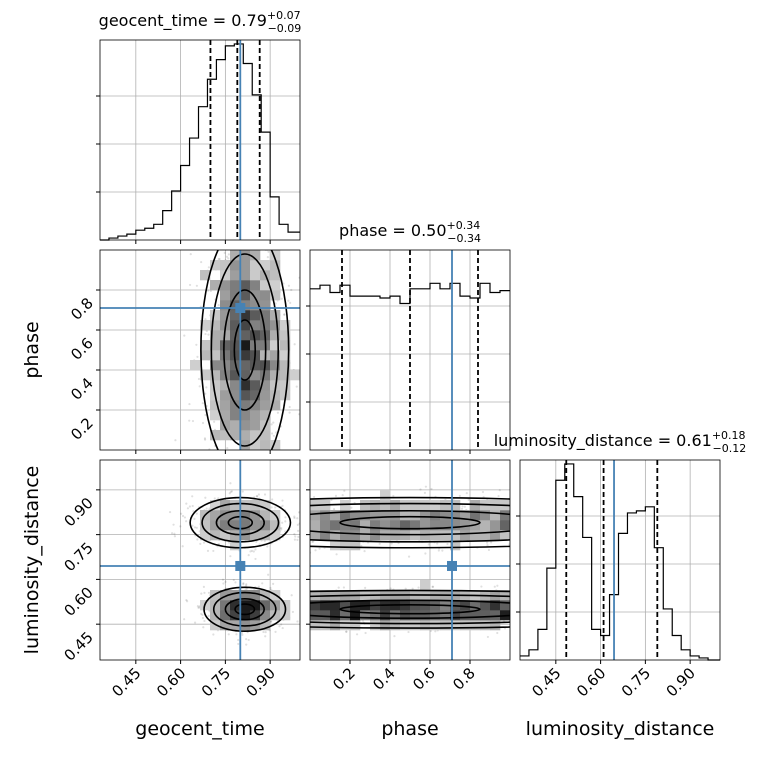 The height and width of the screenshot is (760, 760). Describe the element at coordinates (200, 22) in the screenshot. I see `diag-title: geocent_time = 0.79+0.07 −0.09` at that location.